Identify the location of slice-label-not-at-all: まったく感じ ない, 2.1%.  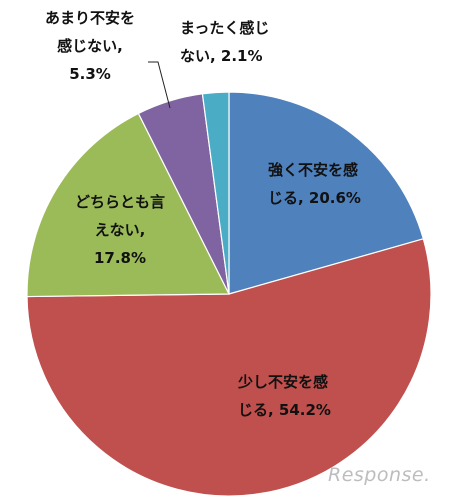
(225, 42).